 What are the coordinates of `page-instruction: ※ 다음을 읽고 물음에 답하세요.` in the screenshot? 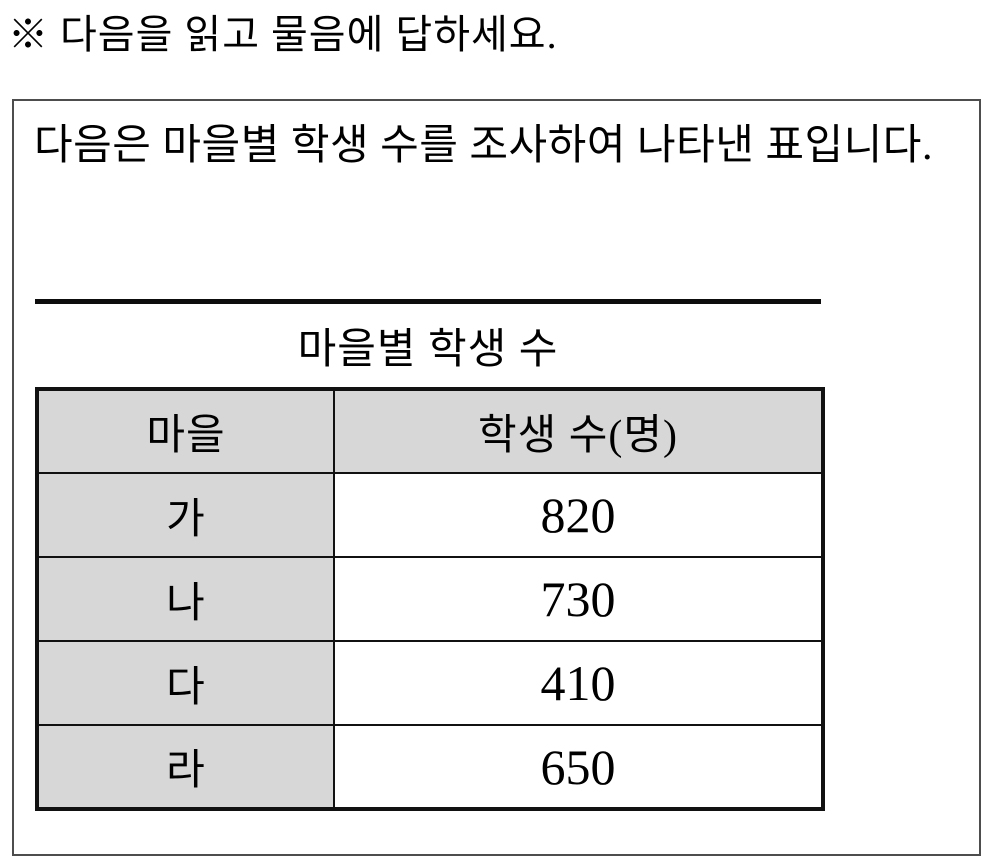 It's located at (283, 34).